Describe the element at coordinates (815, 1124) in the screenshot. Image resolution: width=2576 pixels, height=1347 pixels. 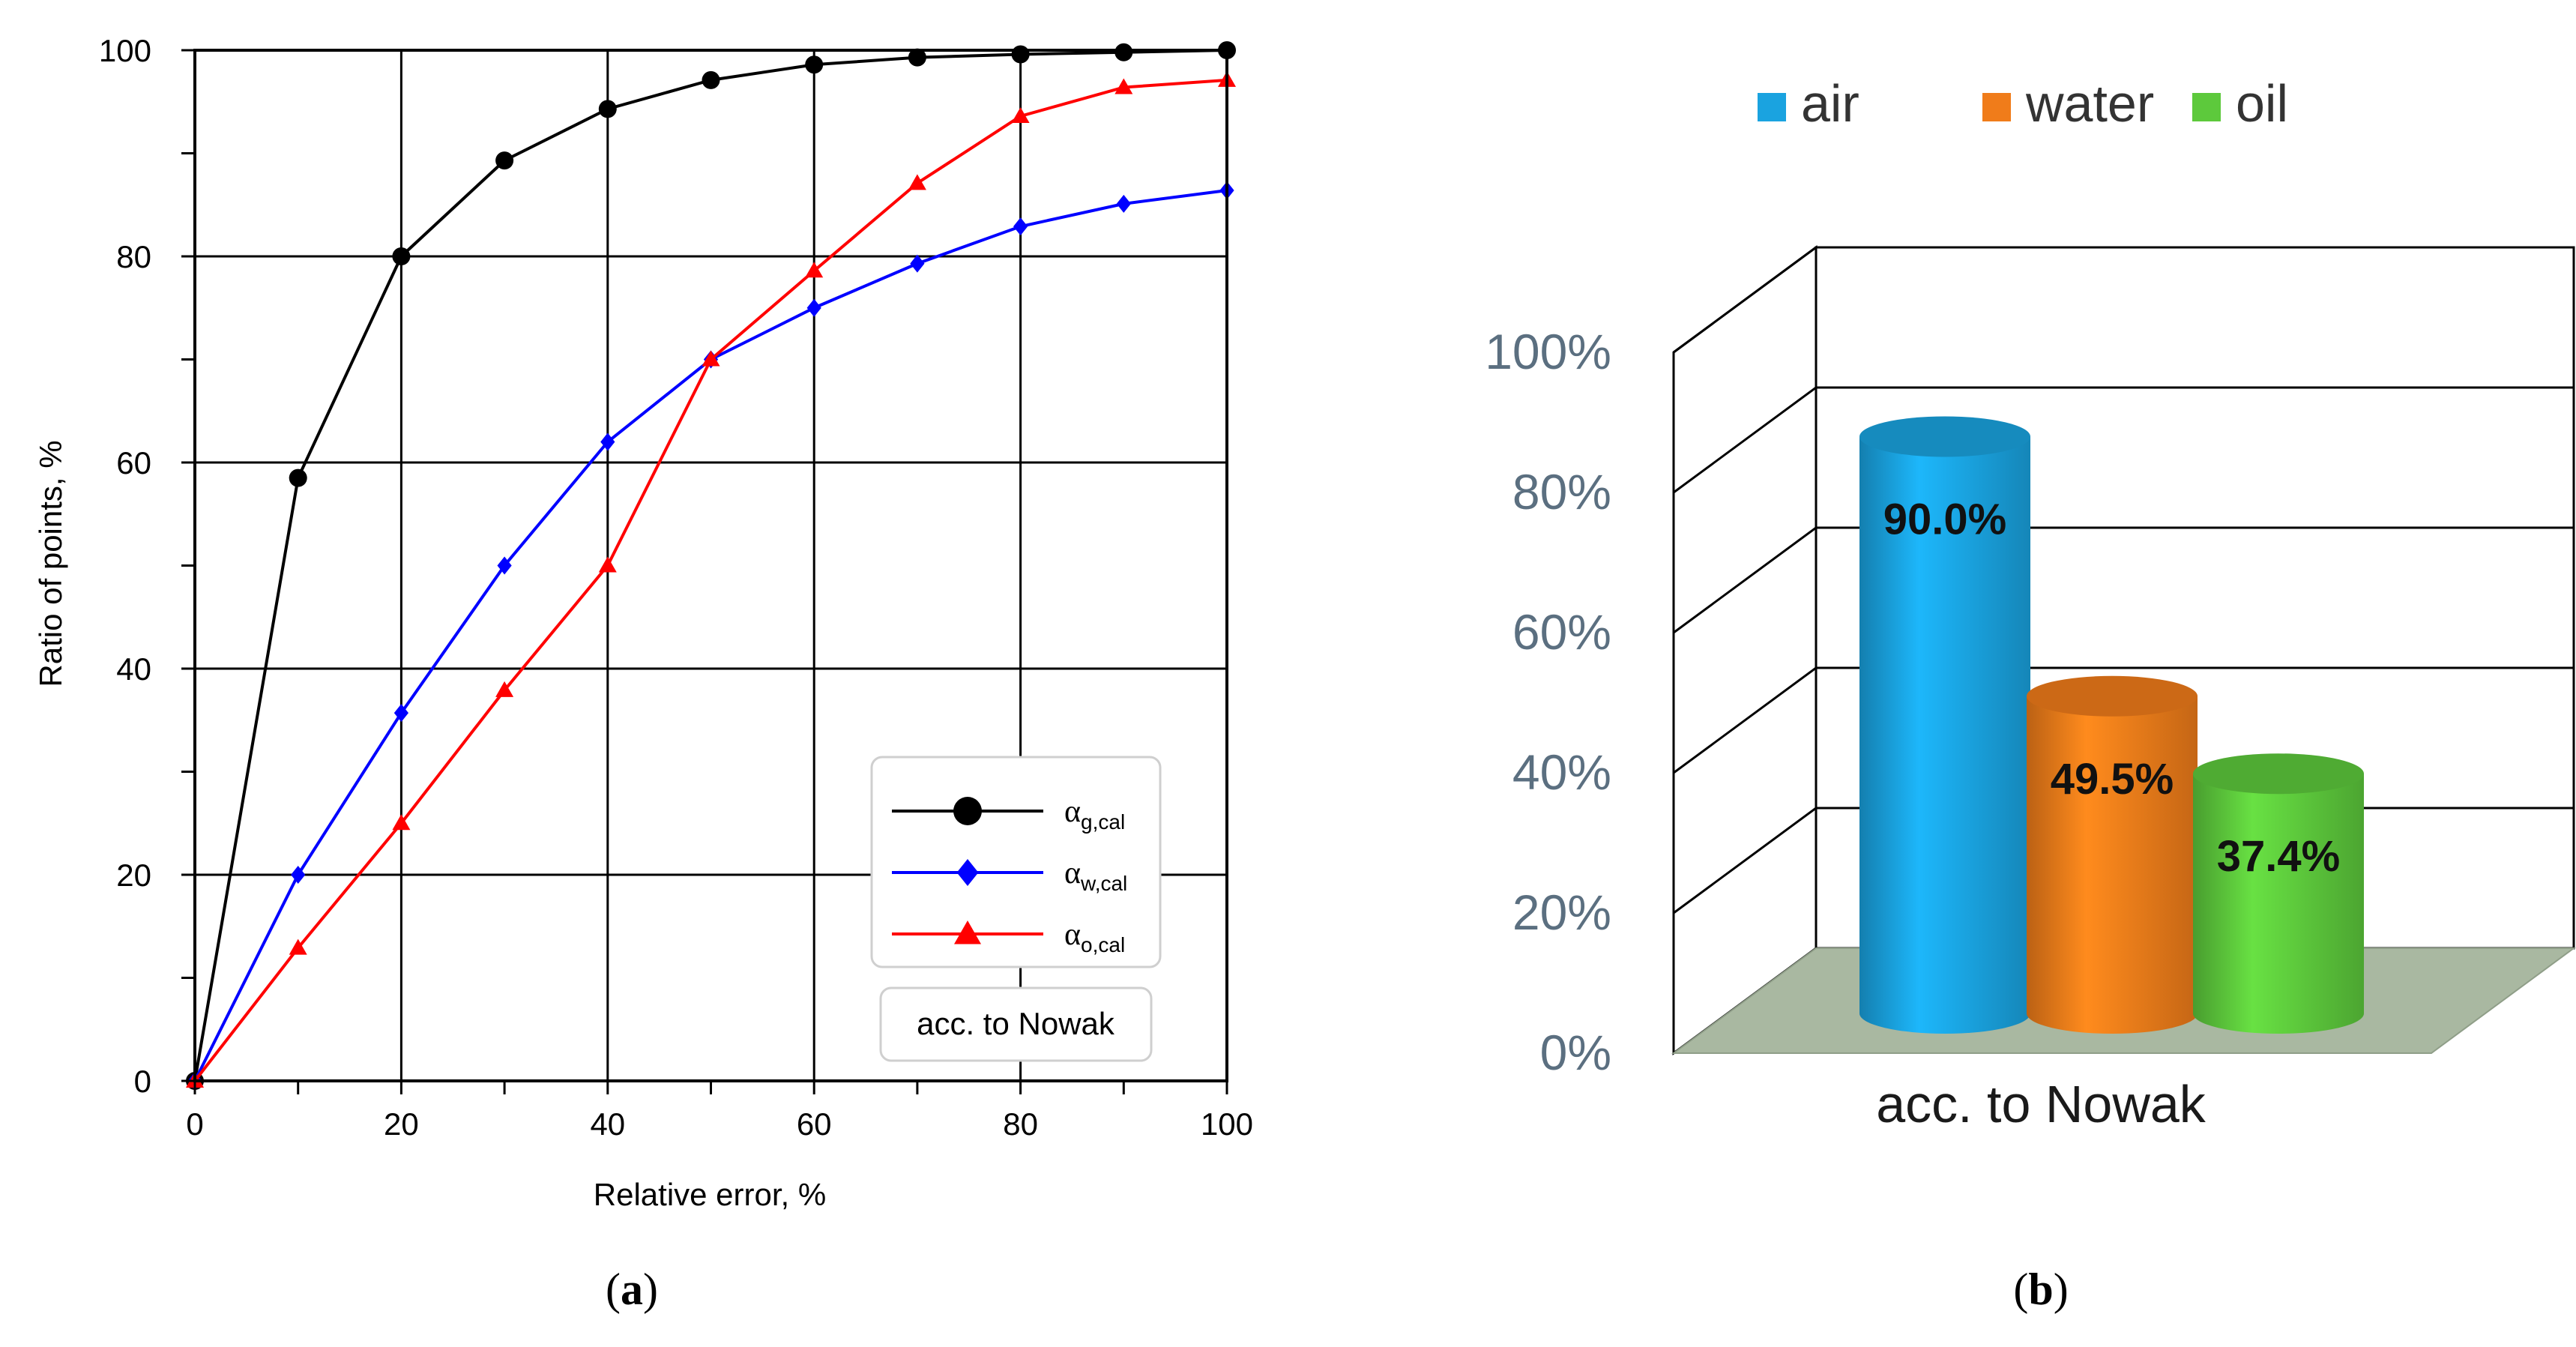
I see `x-tick-label: 60` at that location.